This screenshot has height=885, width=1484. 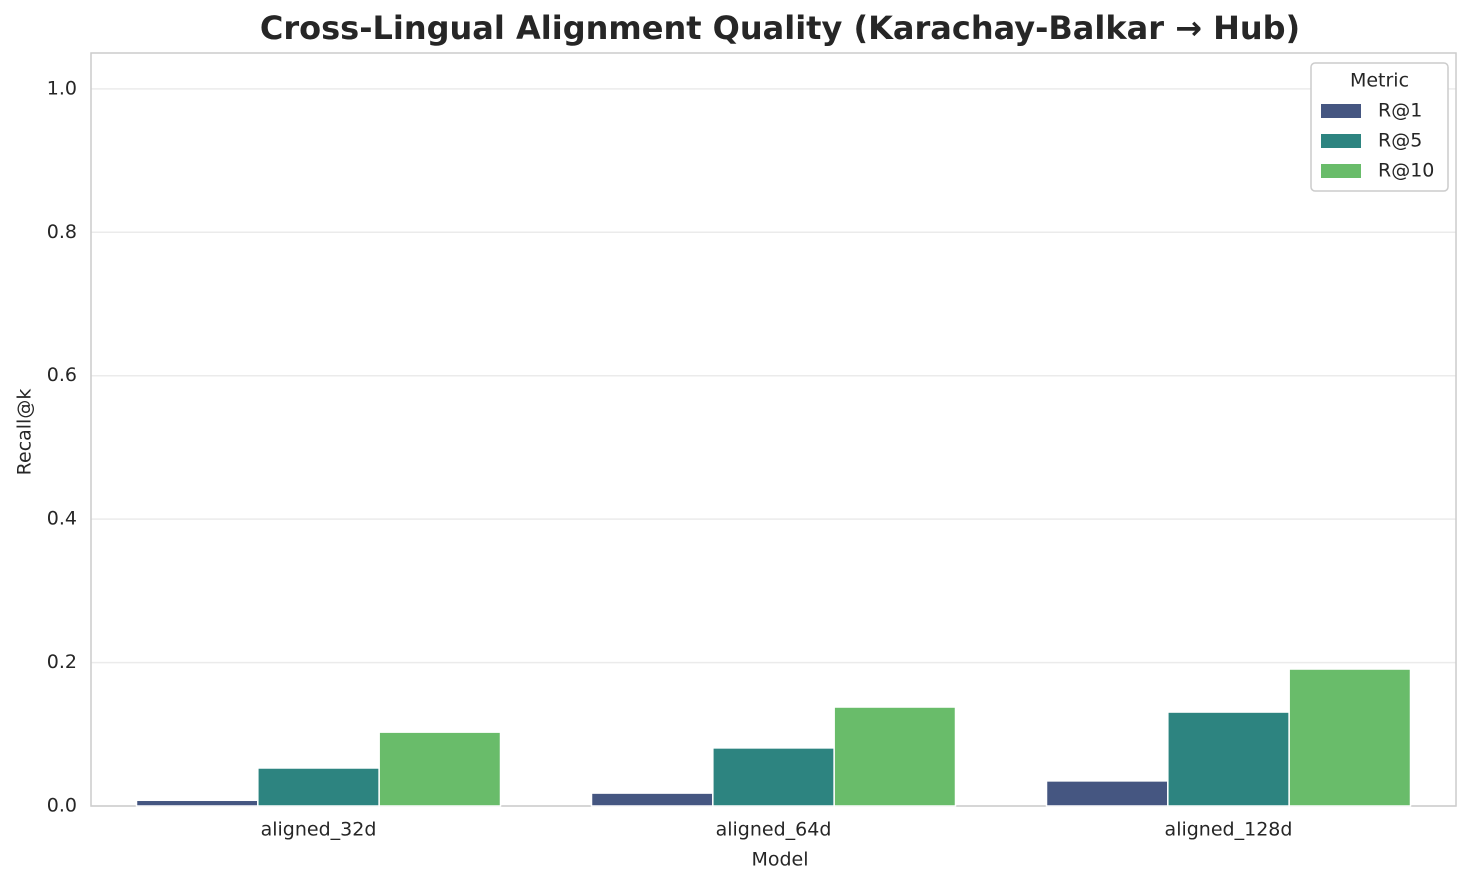 I want to click on x-axis-label: Model, so click(x=779, y=860).